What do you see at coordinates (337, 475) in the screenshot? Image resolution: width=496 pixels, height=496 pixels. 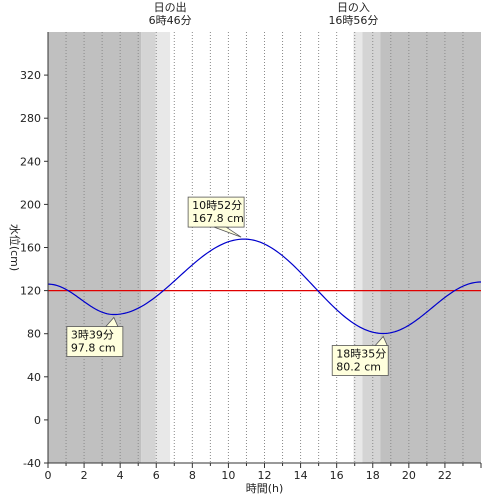 I see `x-tick-label: 16` at bounding box center [337, 475].